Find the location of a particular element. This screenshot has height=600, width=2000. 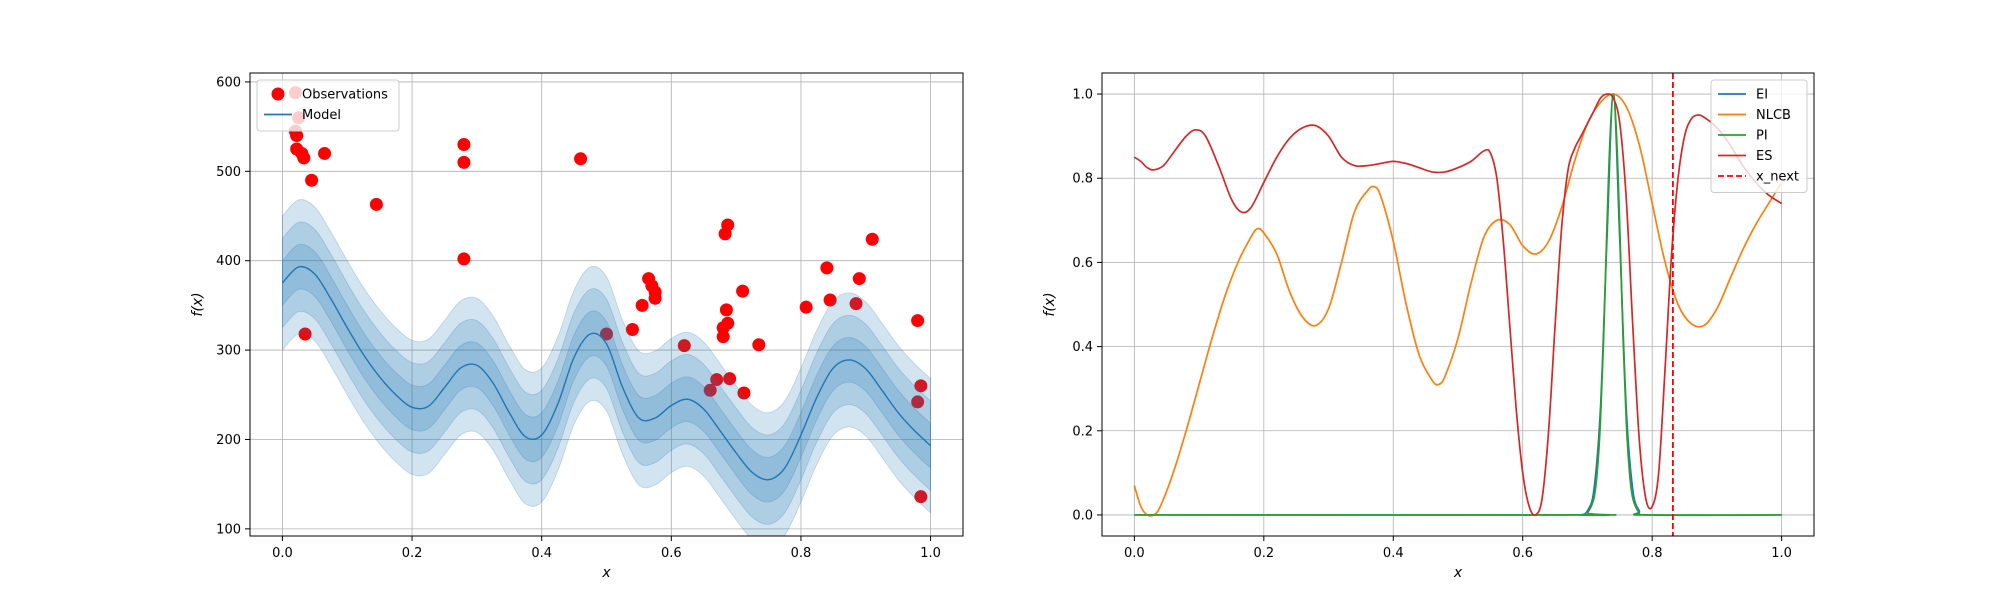

x-axis: 0.0 0.2 0.4 0.6 0.8 1.0 is located at coordinates (606, 548).